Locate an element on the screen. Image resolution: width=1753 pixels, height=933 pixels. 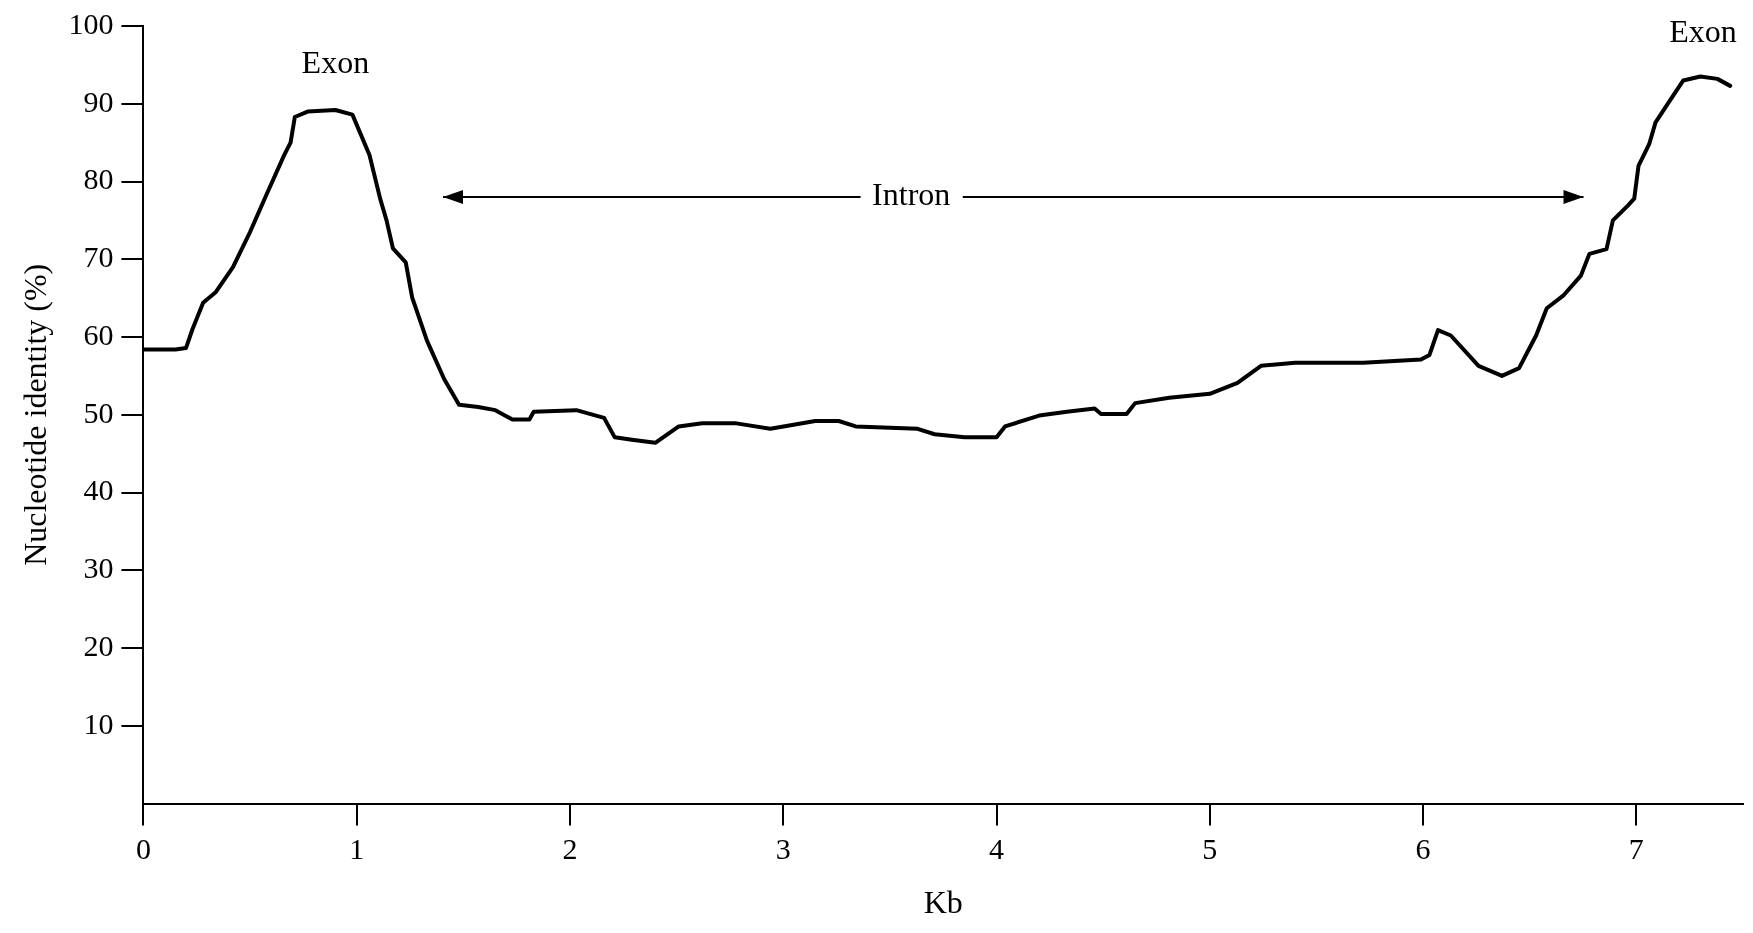
x-tick-label: 4 is located at coordinates (997, 849).